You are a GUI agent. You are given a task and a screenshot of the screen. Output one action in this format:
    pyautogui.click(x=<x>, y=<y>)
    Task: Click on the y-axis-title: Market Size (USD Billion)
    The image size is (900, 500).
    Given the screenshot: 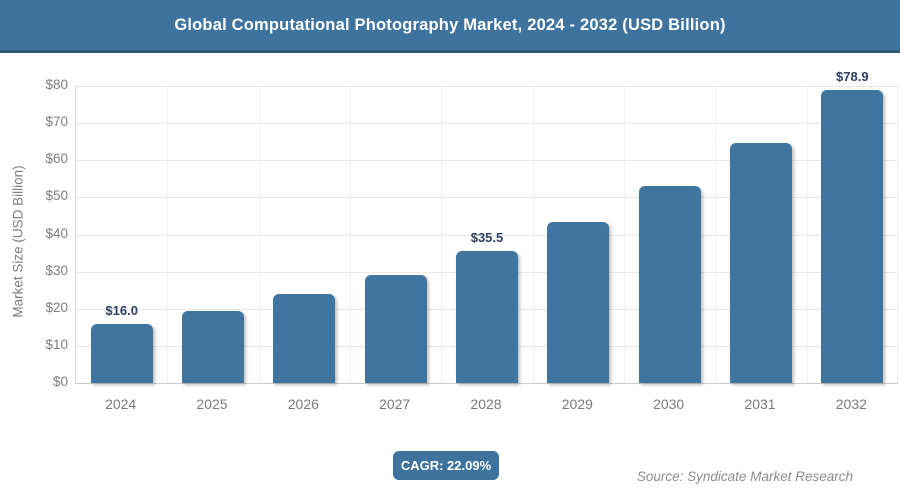 What is the action you would take?
    pyautogui.click(x=18, y=241)
    